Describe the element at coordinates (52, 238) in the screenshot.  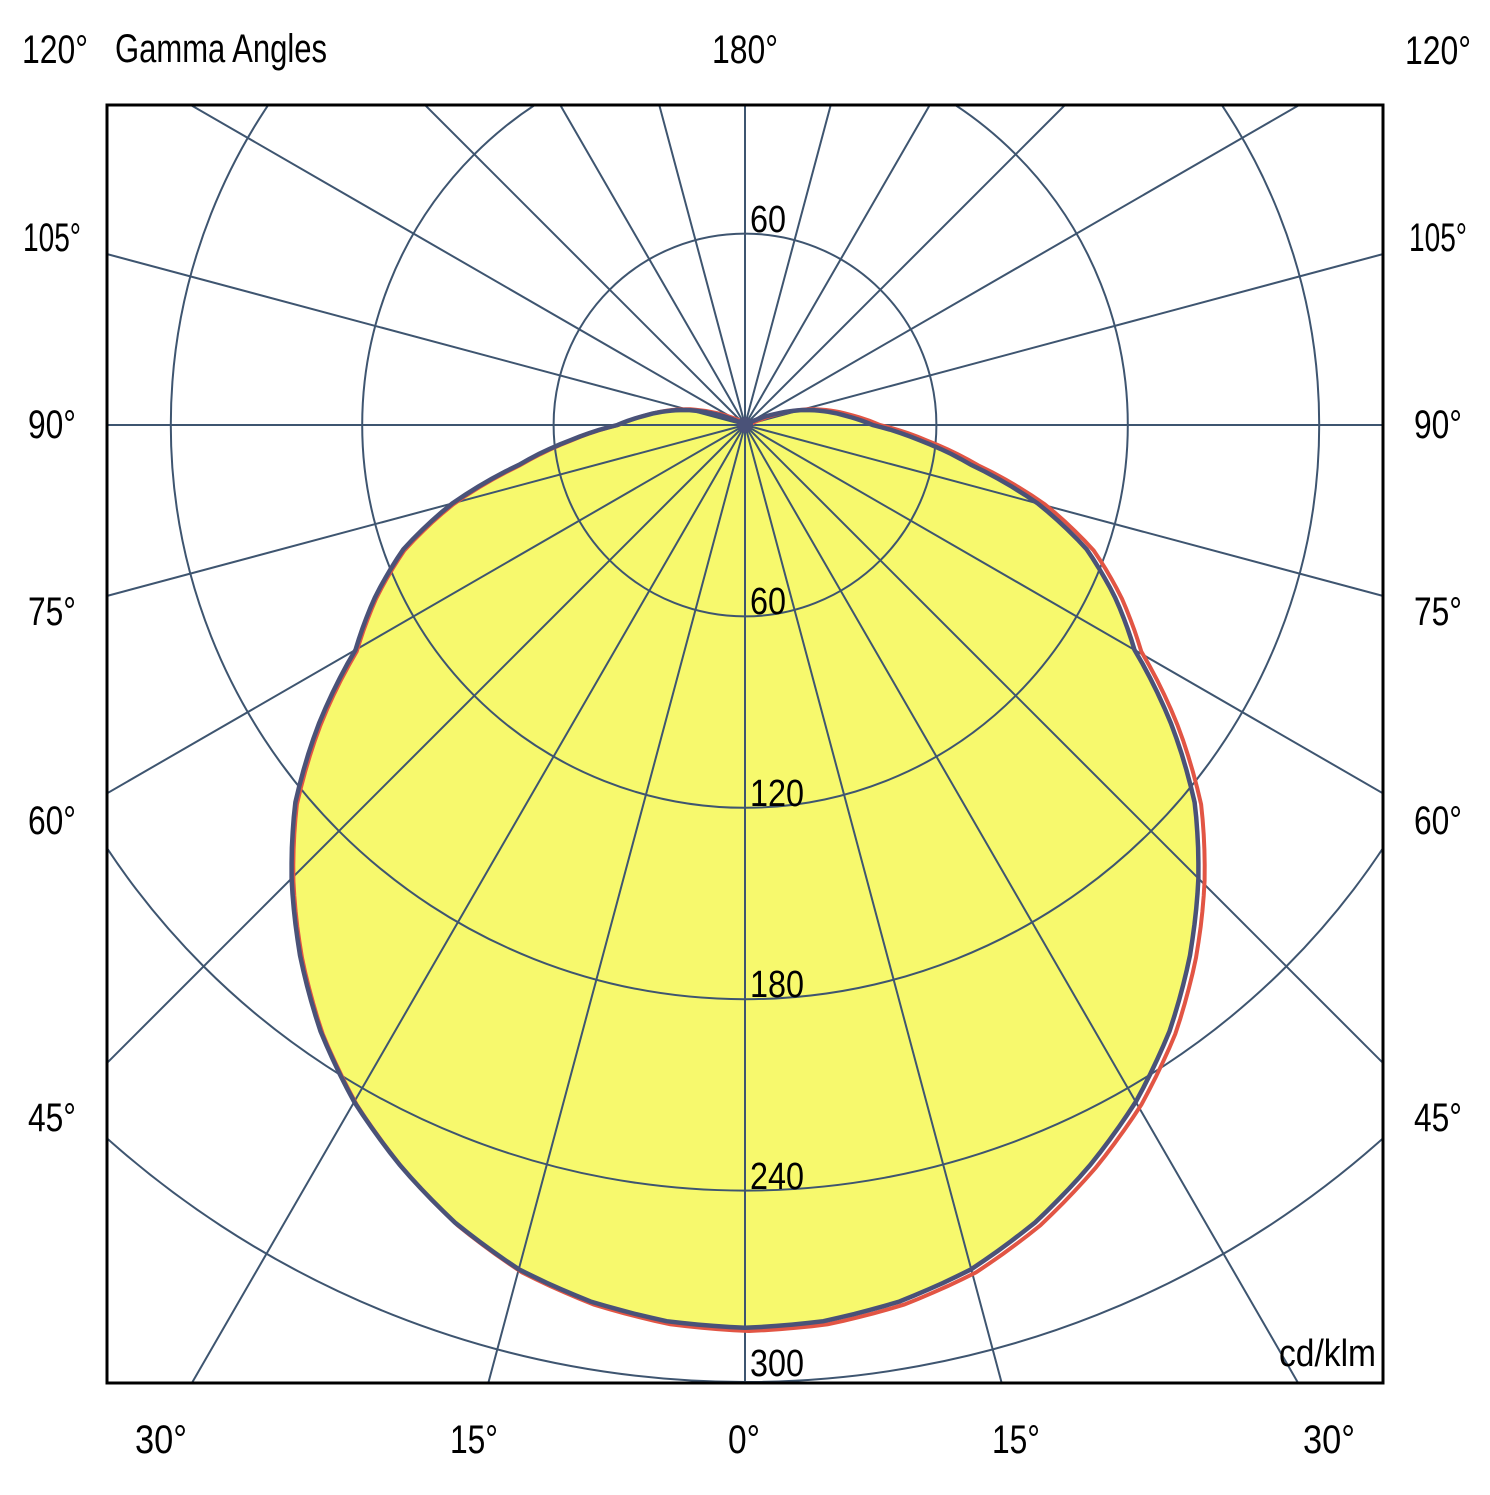
I see `gamma-label-left-0: 105°` at that location.